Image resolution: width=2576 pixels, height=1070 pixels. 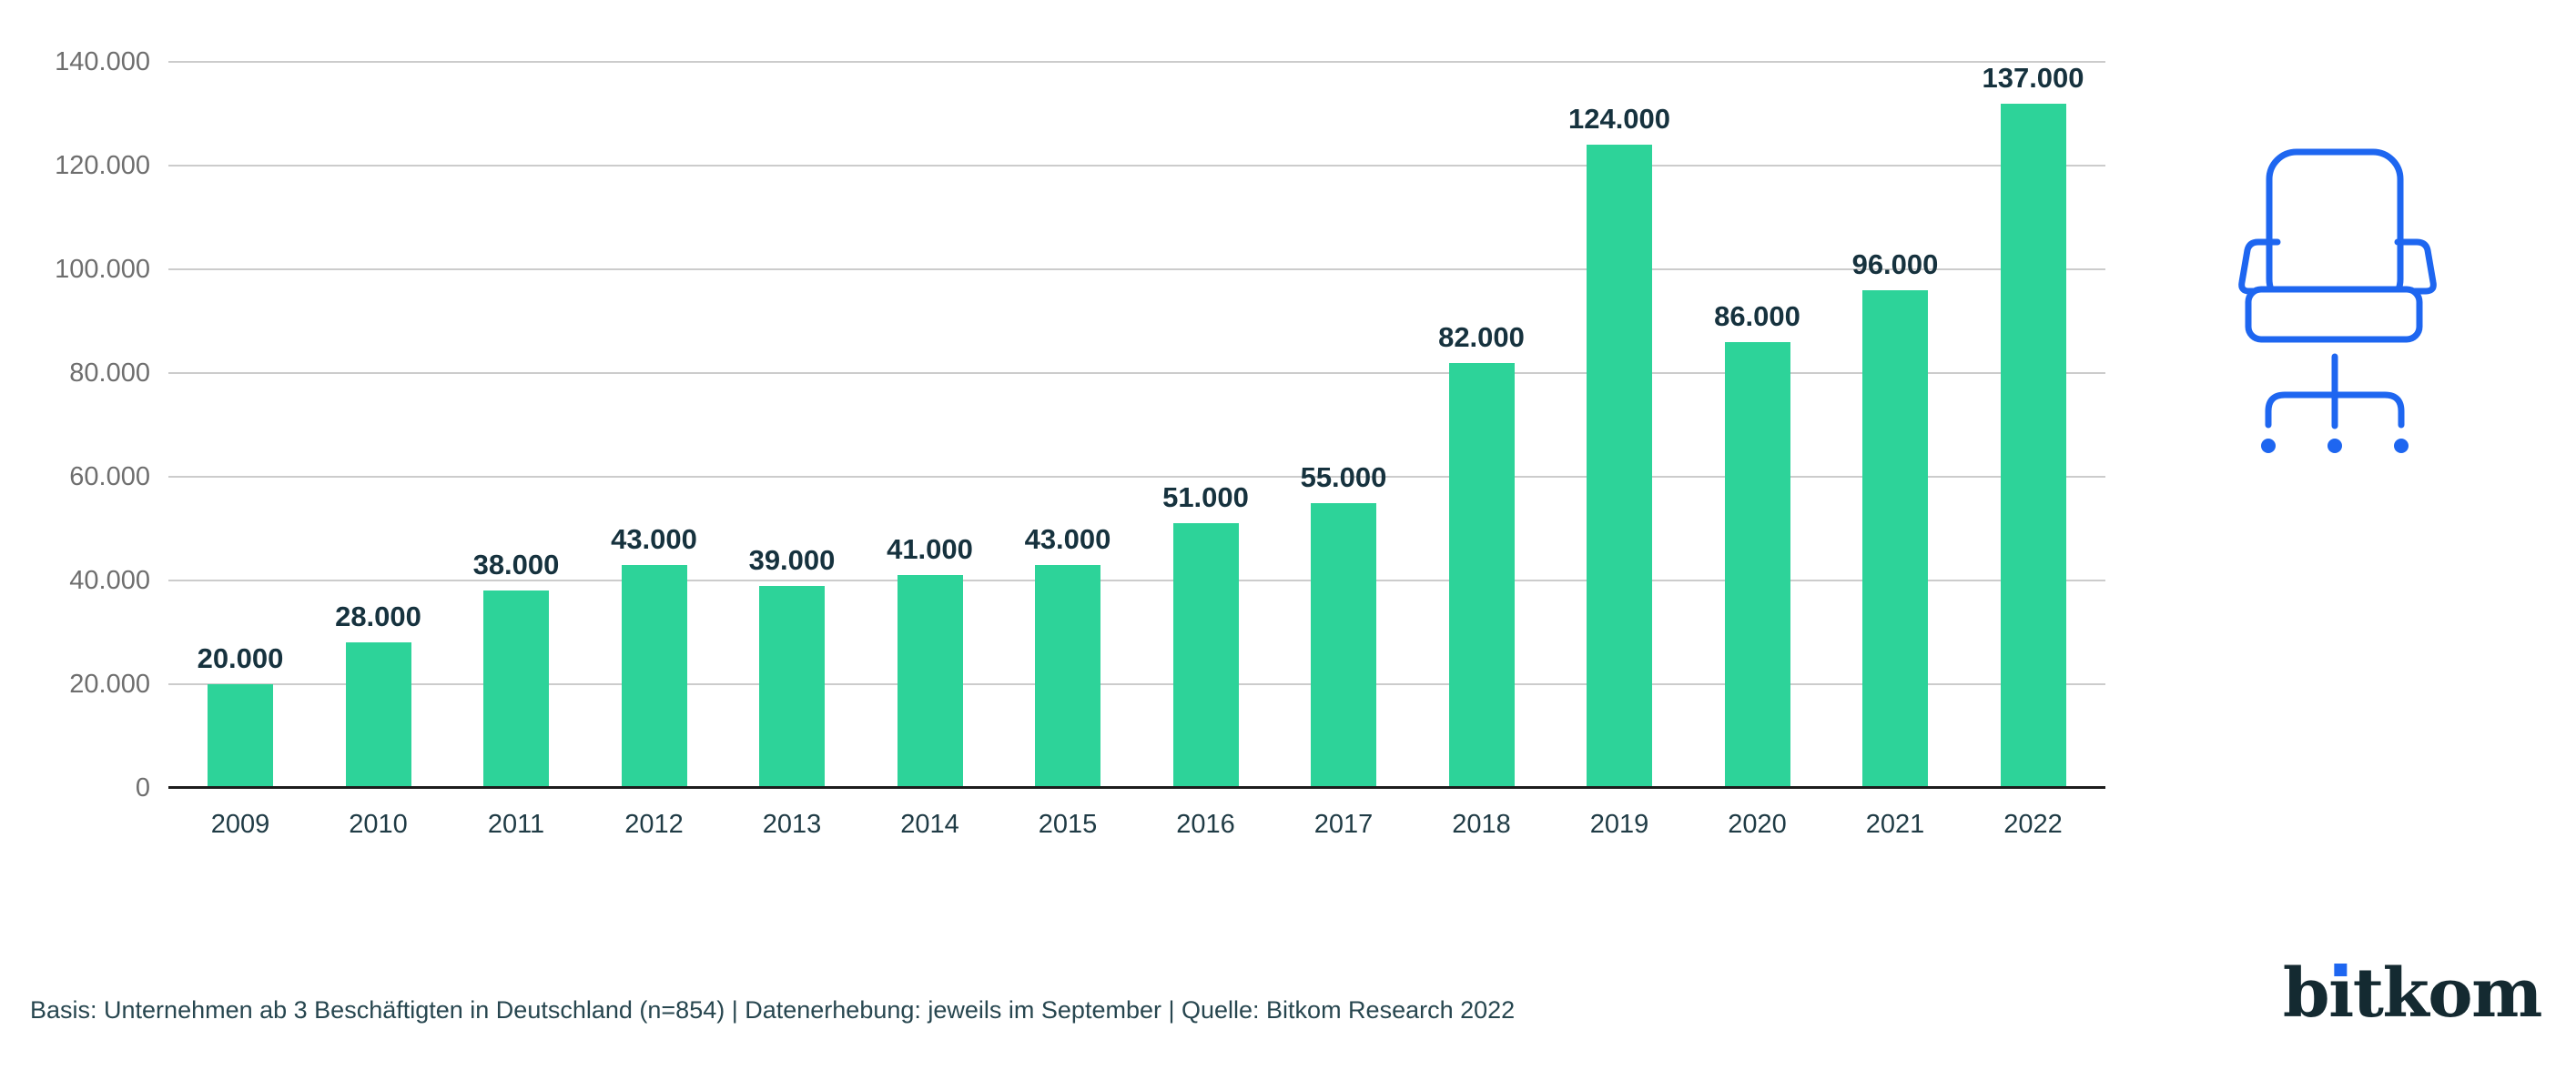 I want to click on chair-seat, so click(x=2334, y=314).